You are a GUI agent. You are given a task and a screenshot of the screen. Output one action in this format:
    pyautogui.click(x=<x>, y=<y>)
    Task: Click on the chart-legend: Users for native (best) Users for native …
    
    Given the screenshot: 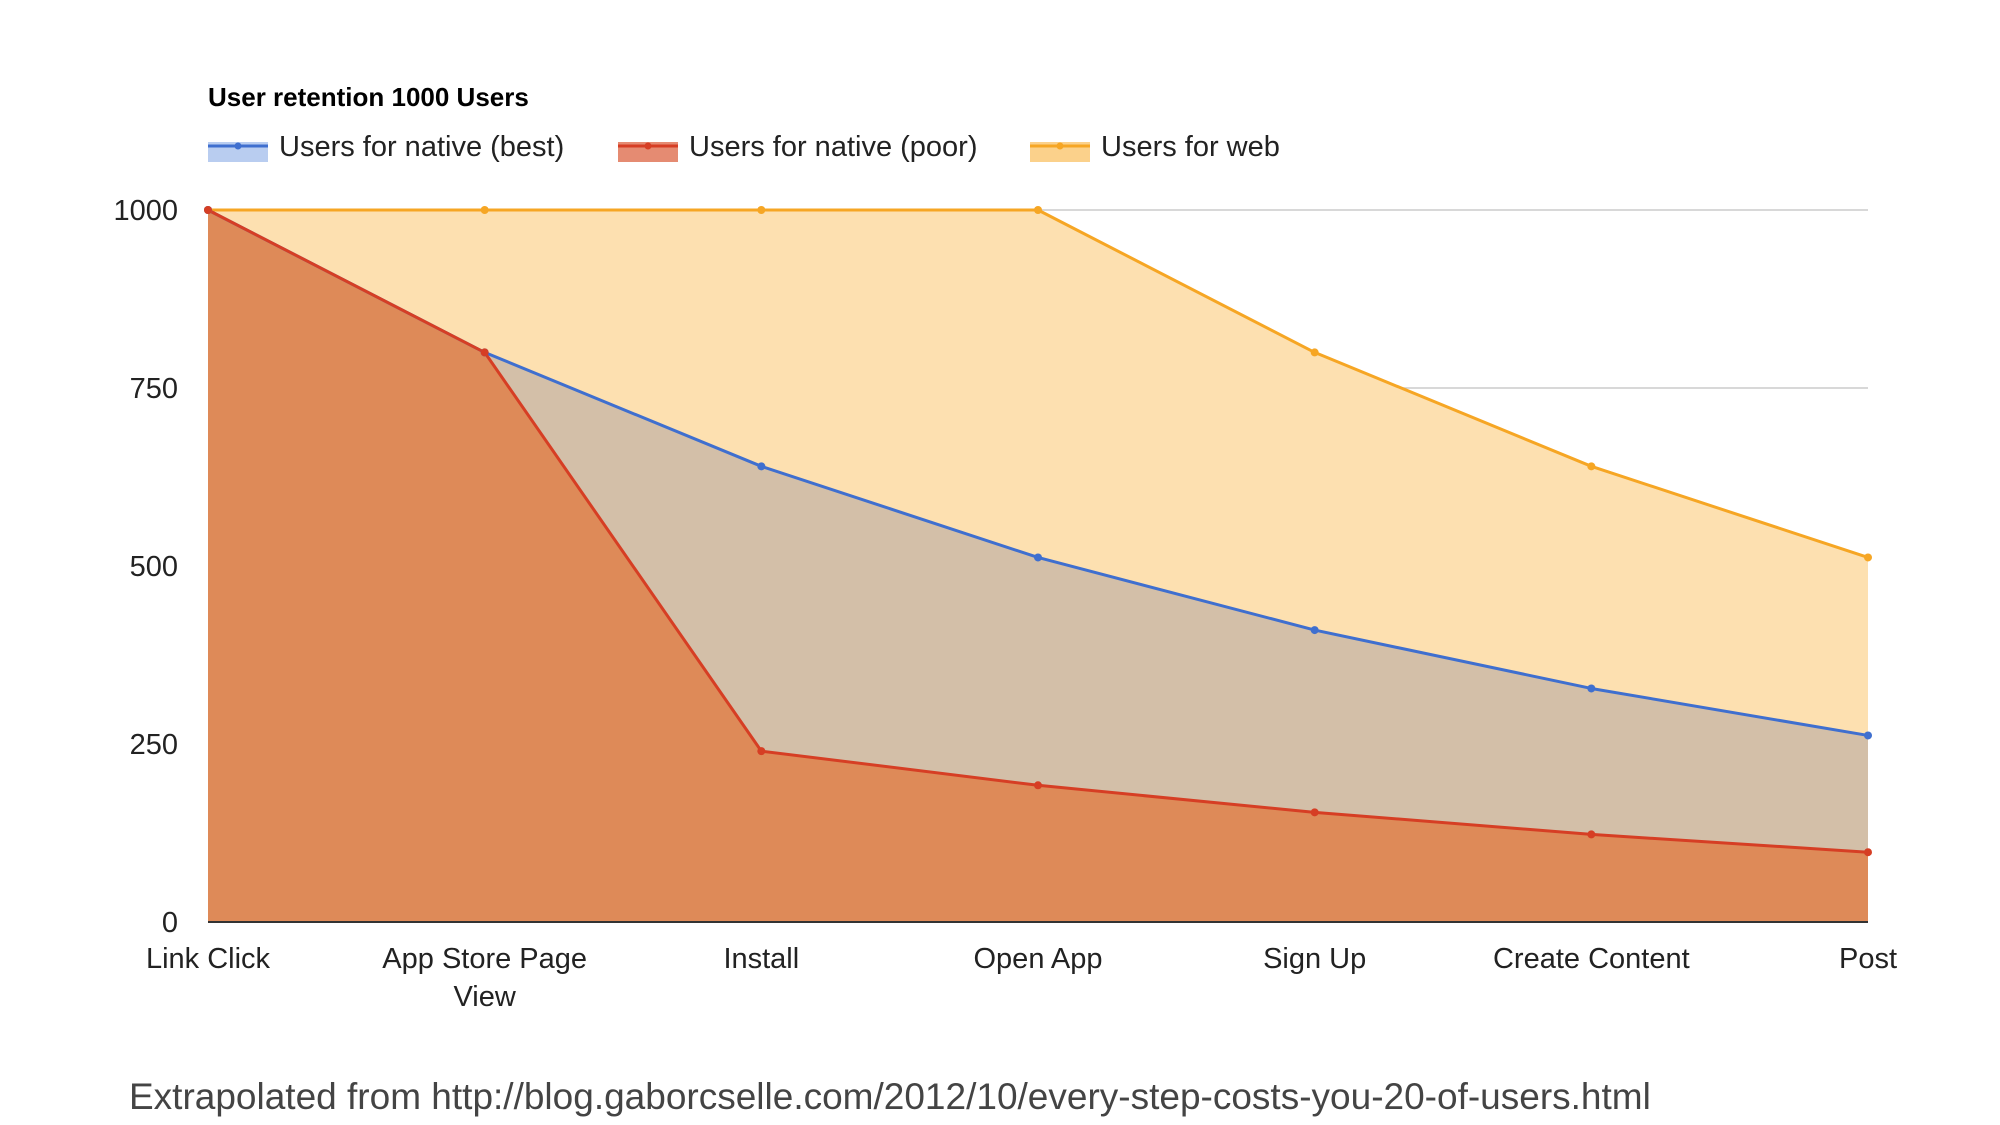 What is the action you would take?
    pyautogui.click(x=744, y=147)
    